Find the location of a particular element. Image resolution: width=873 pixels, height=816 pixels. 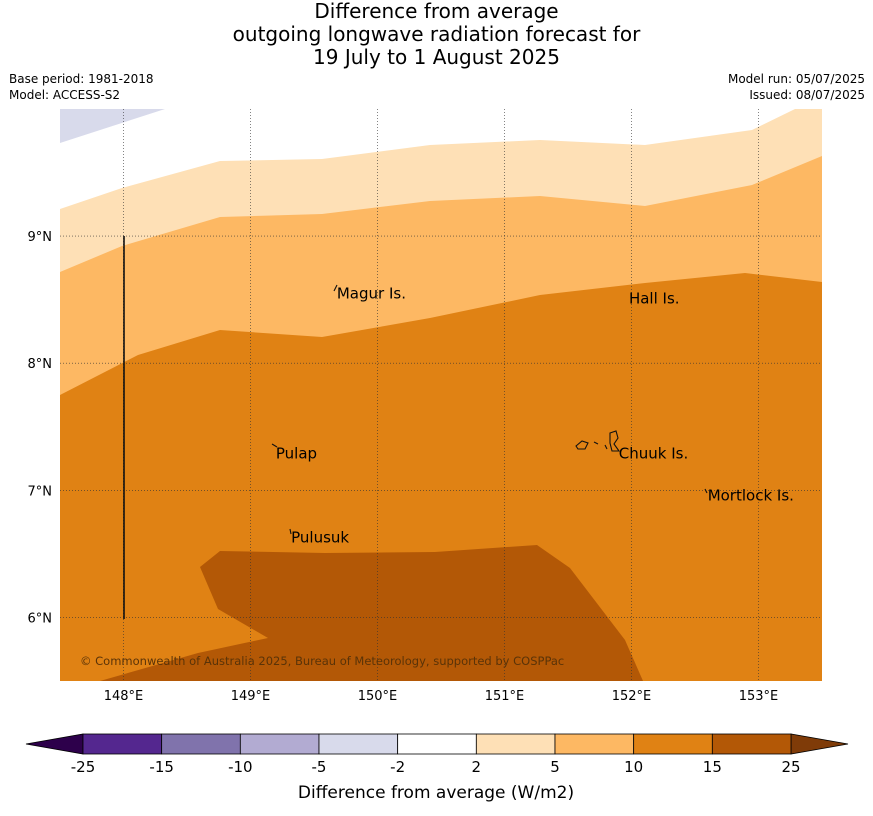

colorbar-tick-label-5: 2 is located at coordinates (477, 767).